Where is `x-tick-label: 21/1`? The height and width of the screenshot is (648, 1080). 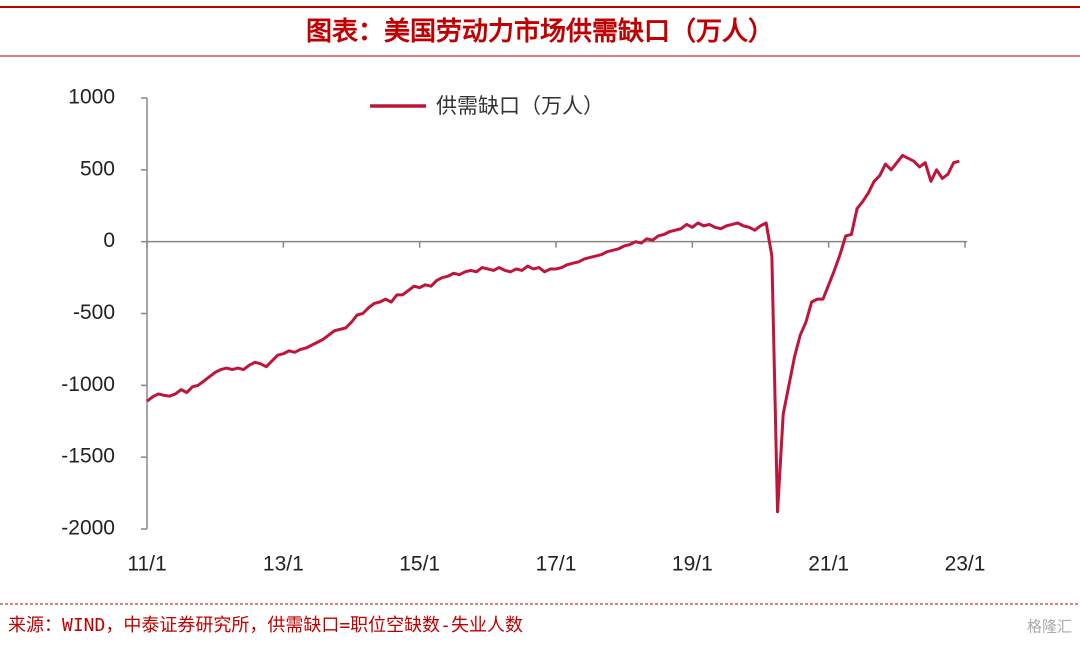
x-tick-label: 21/1 is located at coordinates (828, 564).